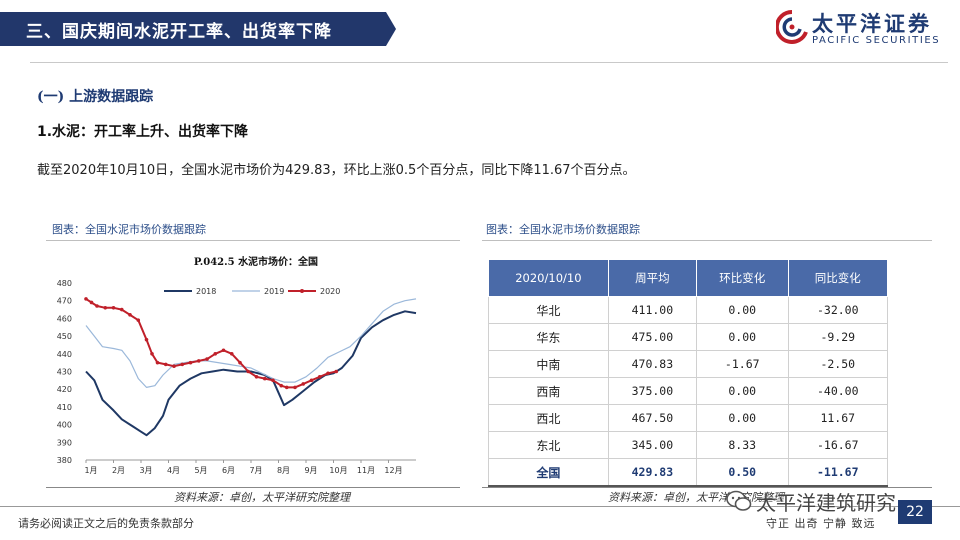 The image size is (960, 540). I want to click on x-tick-label: 10月, so click(338, 470).